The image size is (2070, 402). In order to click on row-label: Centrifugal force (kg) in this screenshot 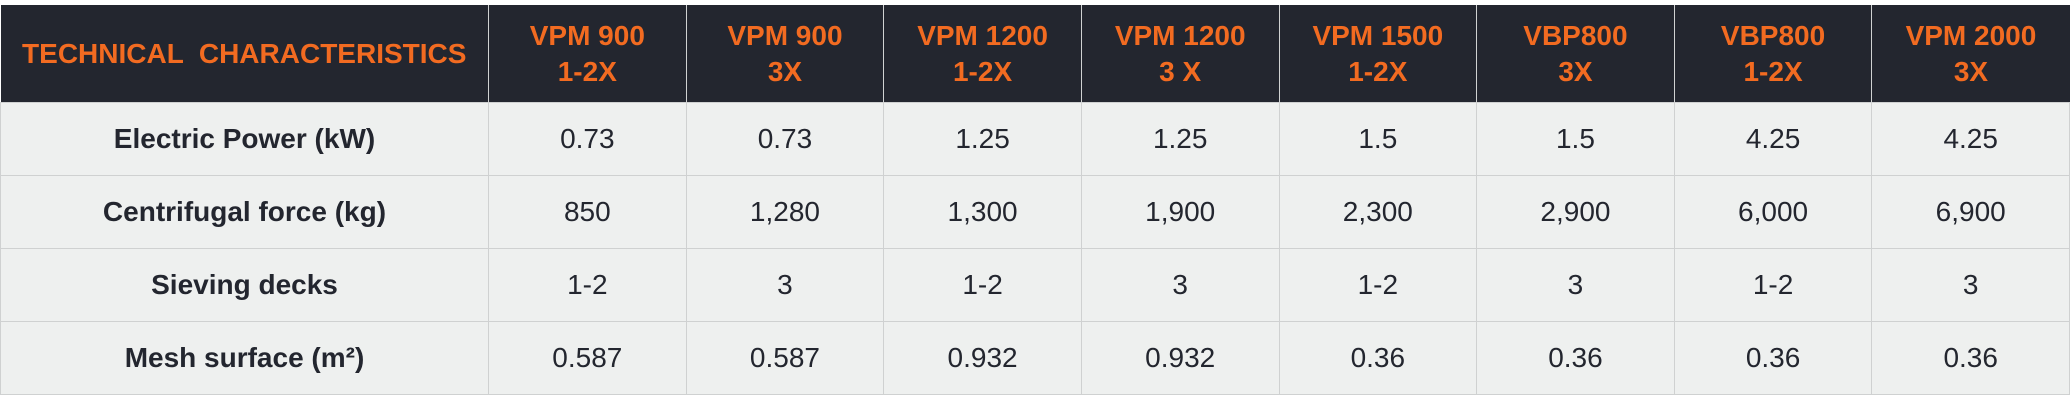, I will do `click(244, 212)`.